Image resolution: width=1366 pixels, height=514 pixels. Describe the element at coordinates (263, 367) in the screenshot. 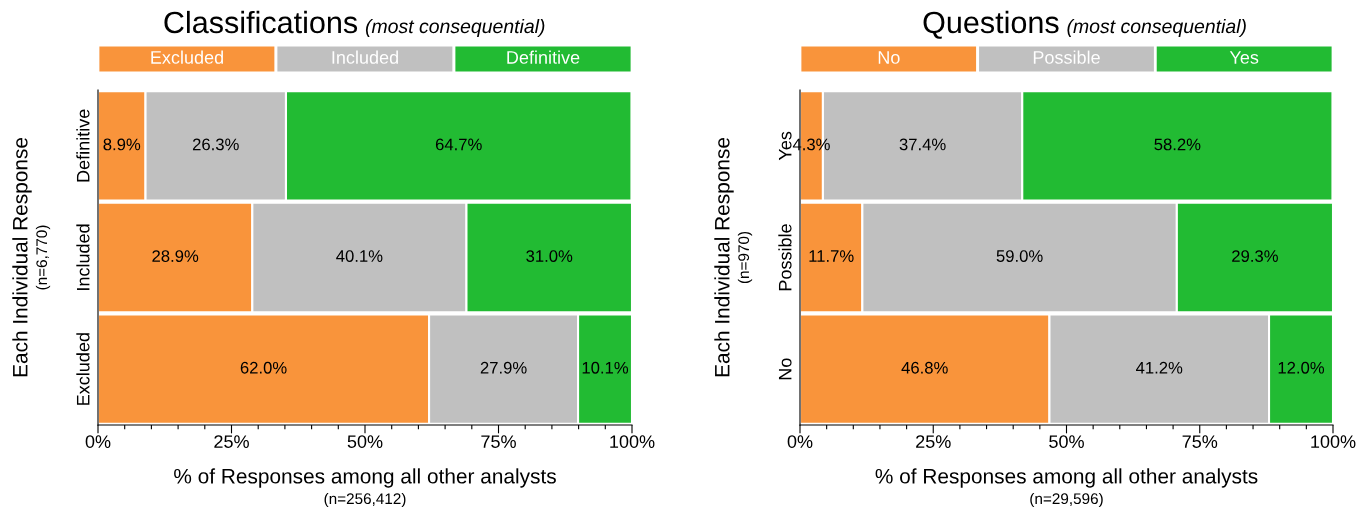

I see `data-label: 62.0%` at that location.